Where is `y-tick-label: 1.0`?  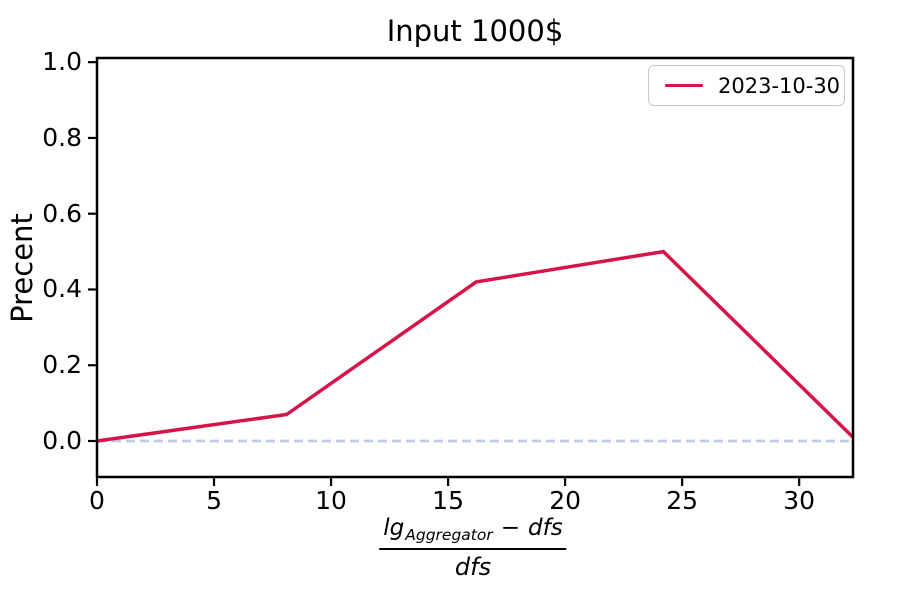
y-tick-label: 1.0 is located at coordinates (62, 62).